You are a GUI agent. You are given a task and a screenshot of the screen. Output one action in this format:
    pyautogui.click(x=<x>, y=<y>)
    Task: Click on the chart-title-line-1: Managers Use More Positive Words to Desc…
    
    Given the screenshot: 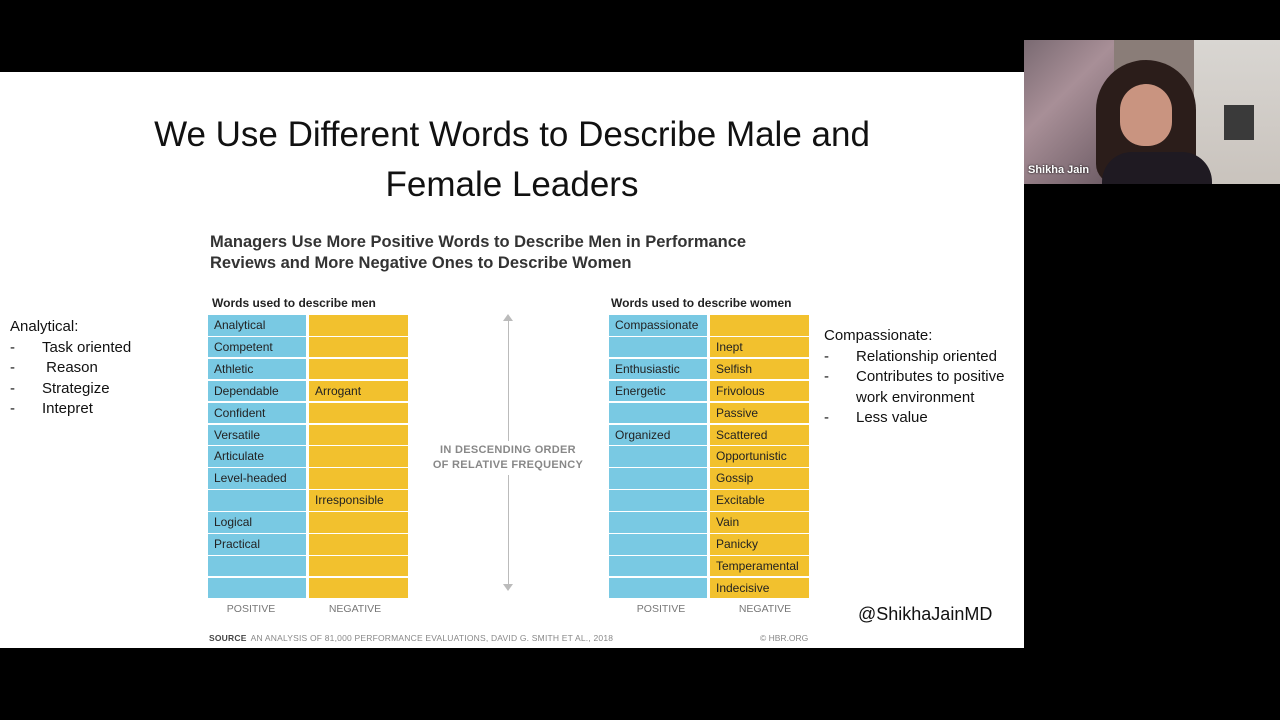 What is the action you would take?
    pyautogui.click(x=478, y=242)
    